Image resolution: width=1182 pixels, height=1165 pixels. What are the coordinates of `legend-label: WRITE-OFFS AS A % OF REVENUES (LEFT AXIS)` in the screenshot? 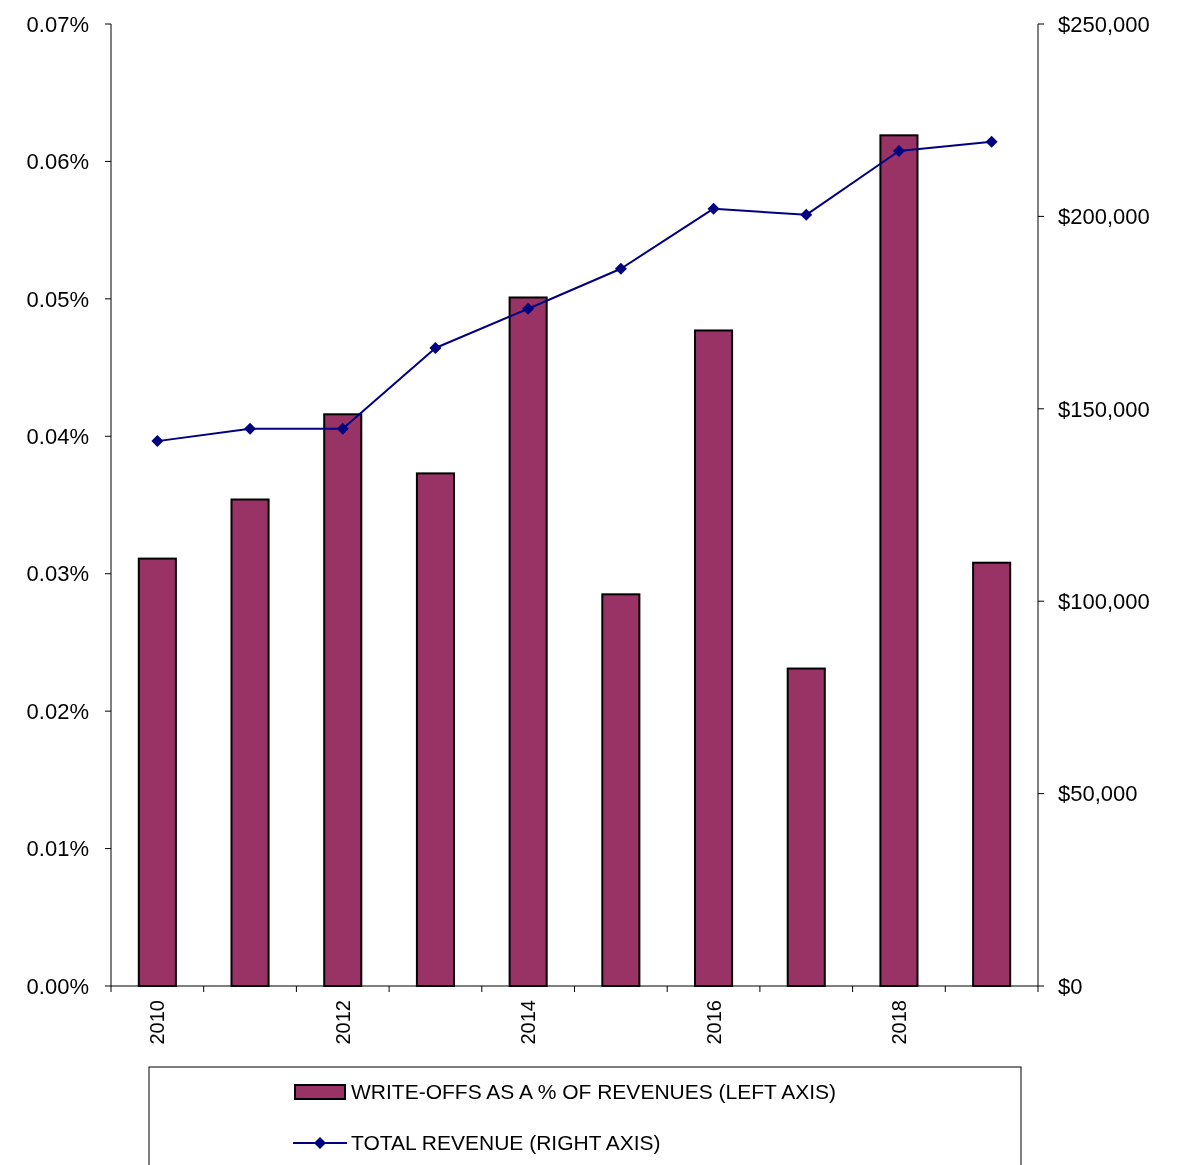 It's located at (594, 1092).